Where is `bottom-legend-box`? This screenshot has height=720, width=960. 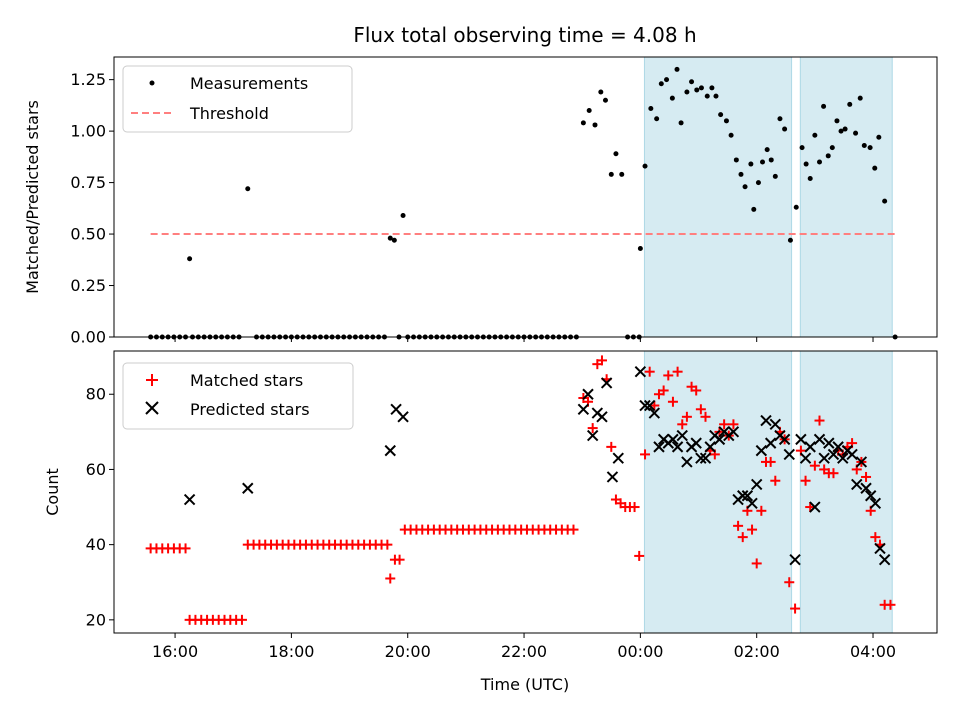
bottom-legend-box is located at coordinates (238, 396).